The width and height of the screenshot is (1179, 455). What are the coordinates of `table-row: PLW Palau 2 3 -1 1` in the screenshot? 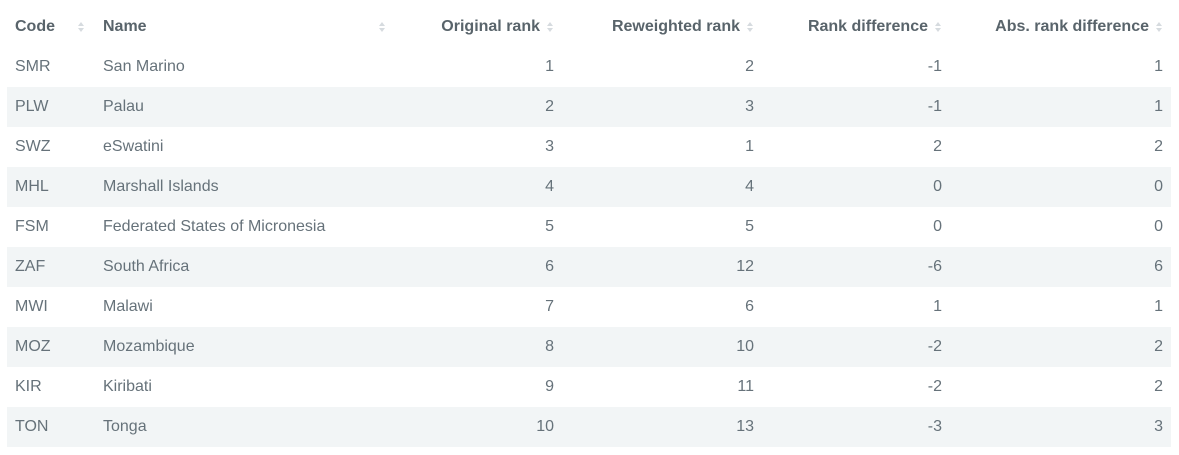 It's located at (589, 107).